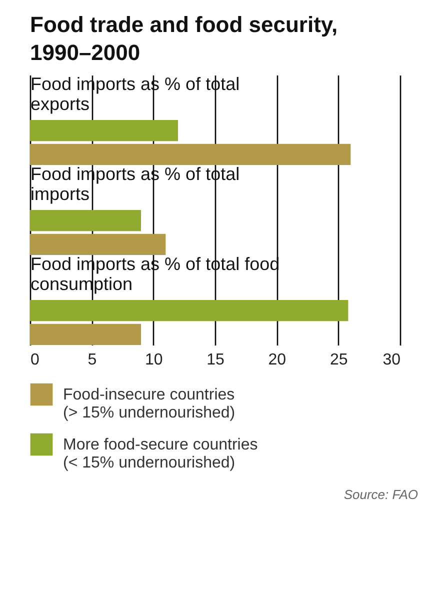  Describe the element at coordinates (391, 360) in the screenshot. I see `x-tick-label: 30` at that location.